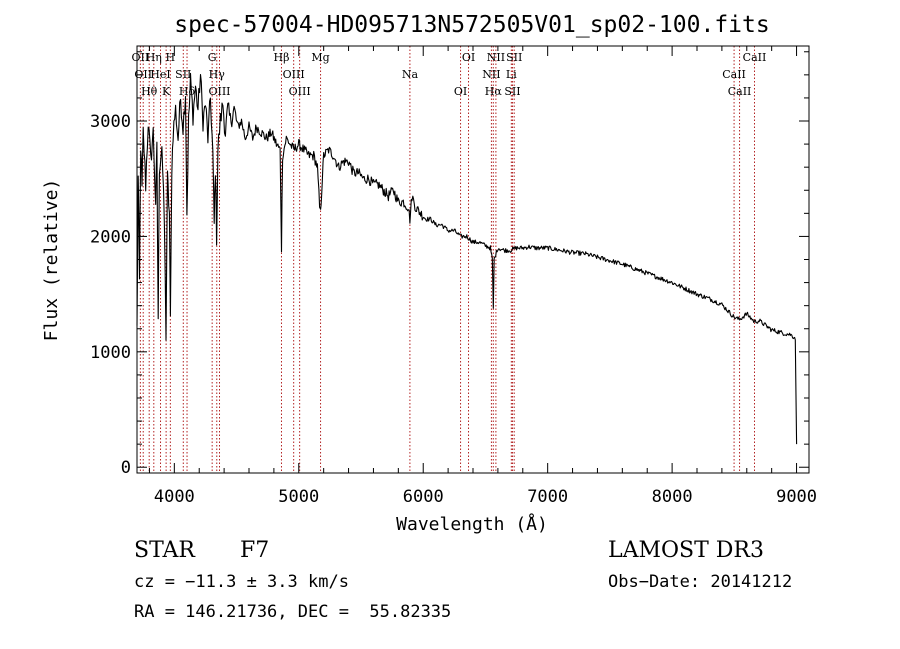 This screenshot has height=649, width=900. Describe the element at coordinates (149, 91) in the screenshot. I see `line-marker-label: Hθ` at that location.